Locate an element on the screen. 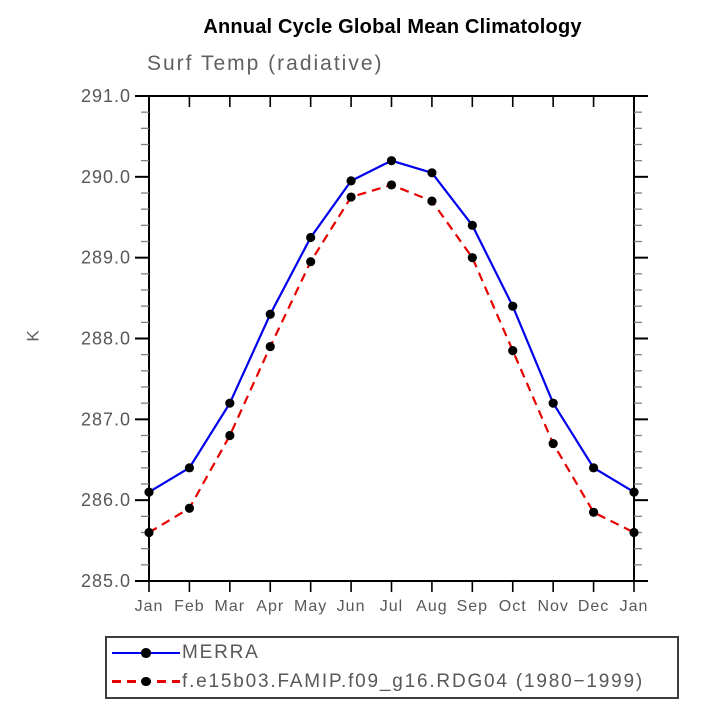 The image size is (722, 722). y-tick-label: 287.0 is located at coordinates (106, 419).